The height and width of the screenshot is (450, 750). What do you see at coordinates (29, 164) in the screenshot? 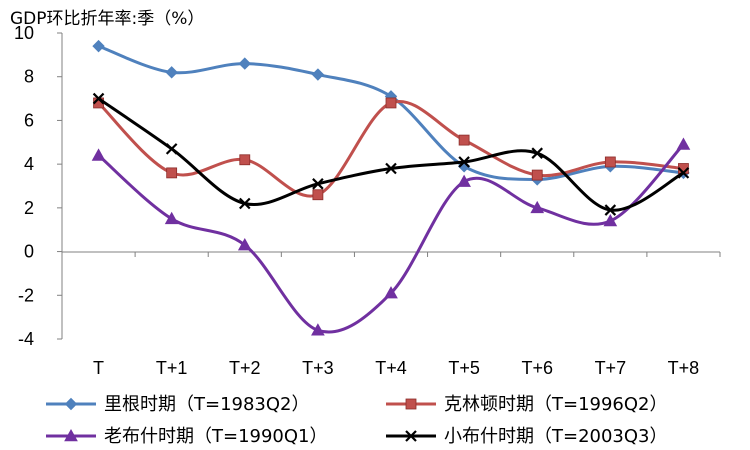
I see `y-tick-label: 4` at bounding box center [29, 164].